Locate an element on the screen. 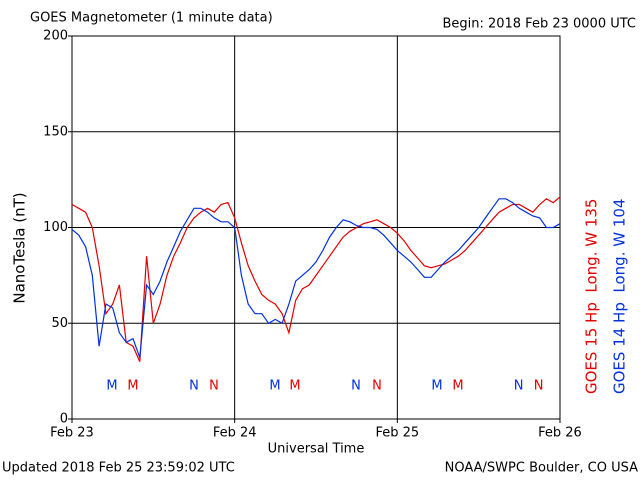  y-tick-label: 0 is located at coordinates (64, 419).